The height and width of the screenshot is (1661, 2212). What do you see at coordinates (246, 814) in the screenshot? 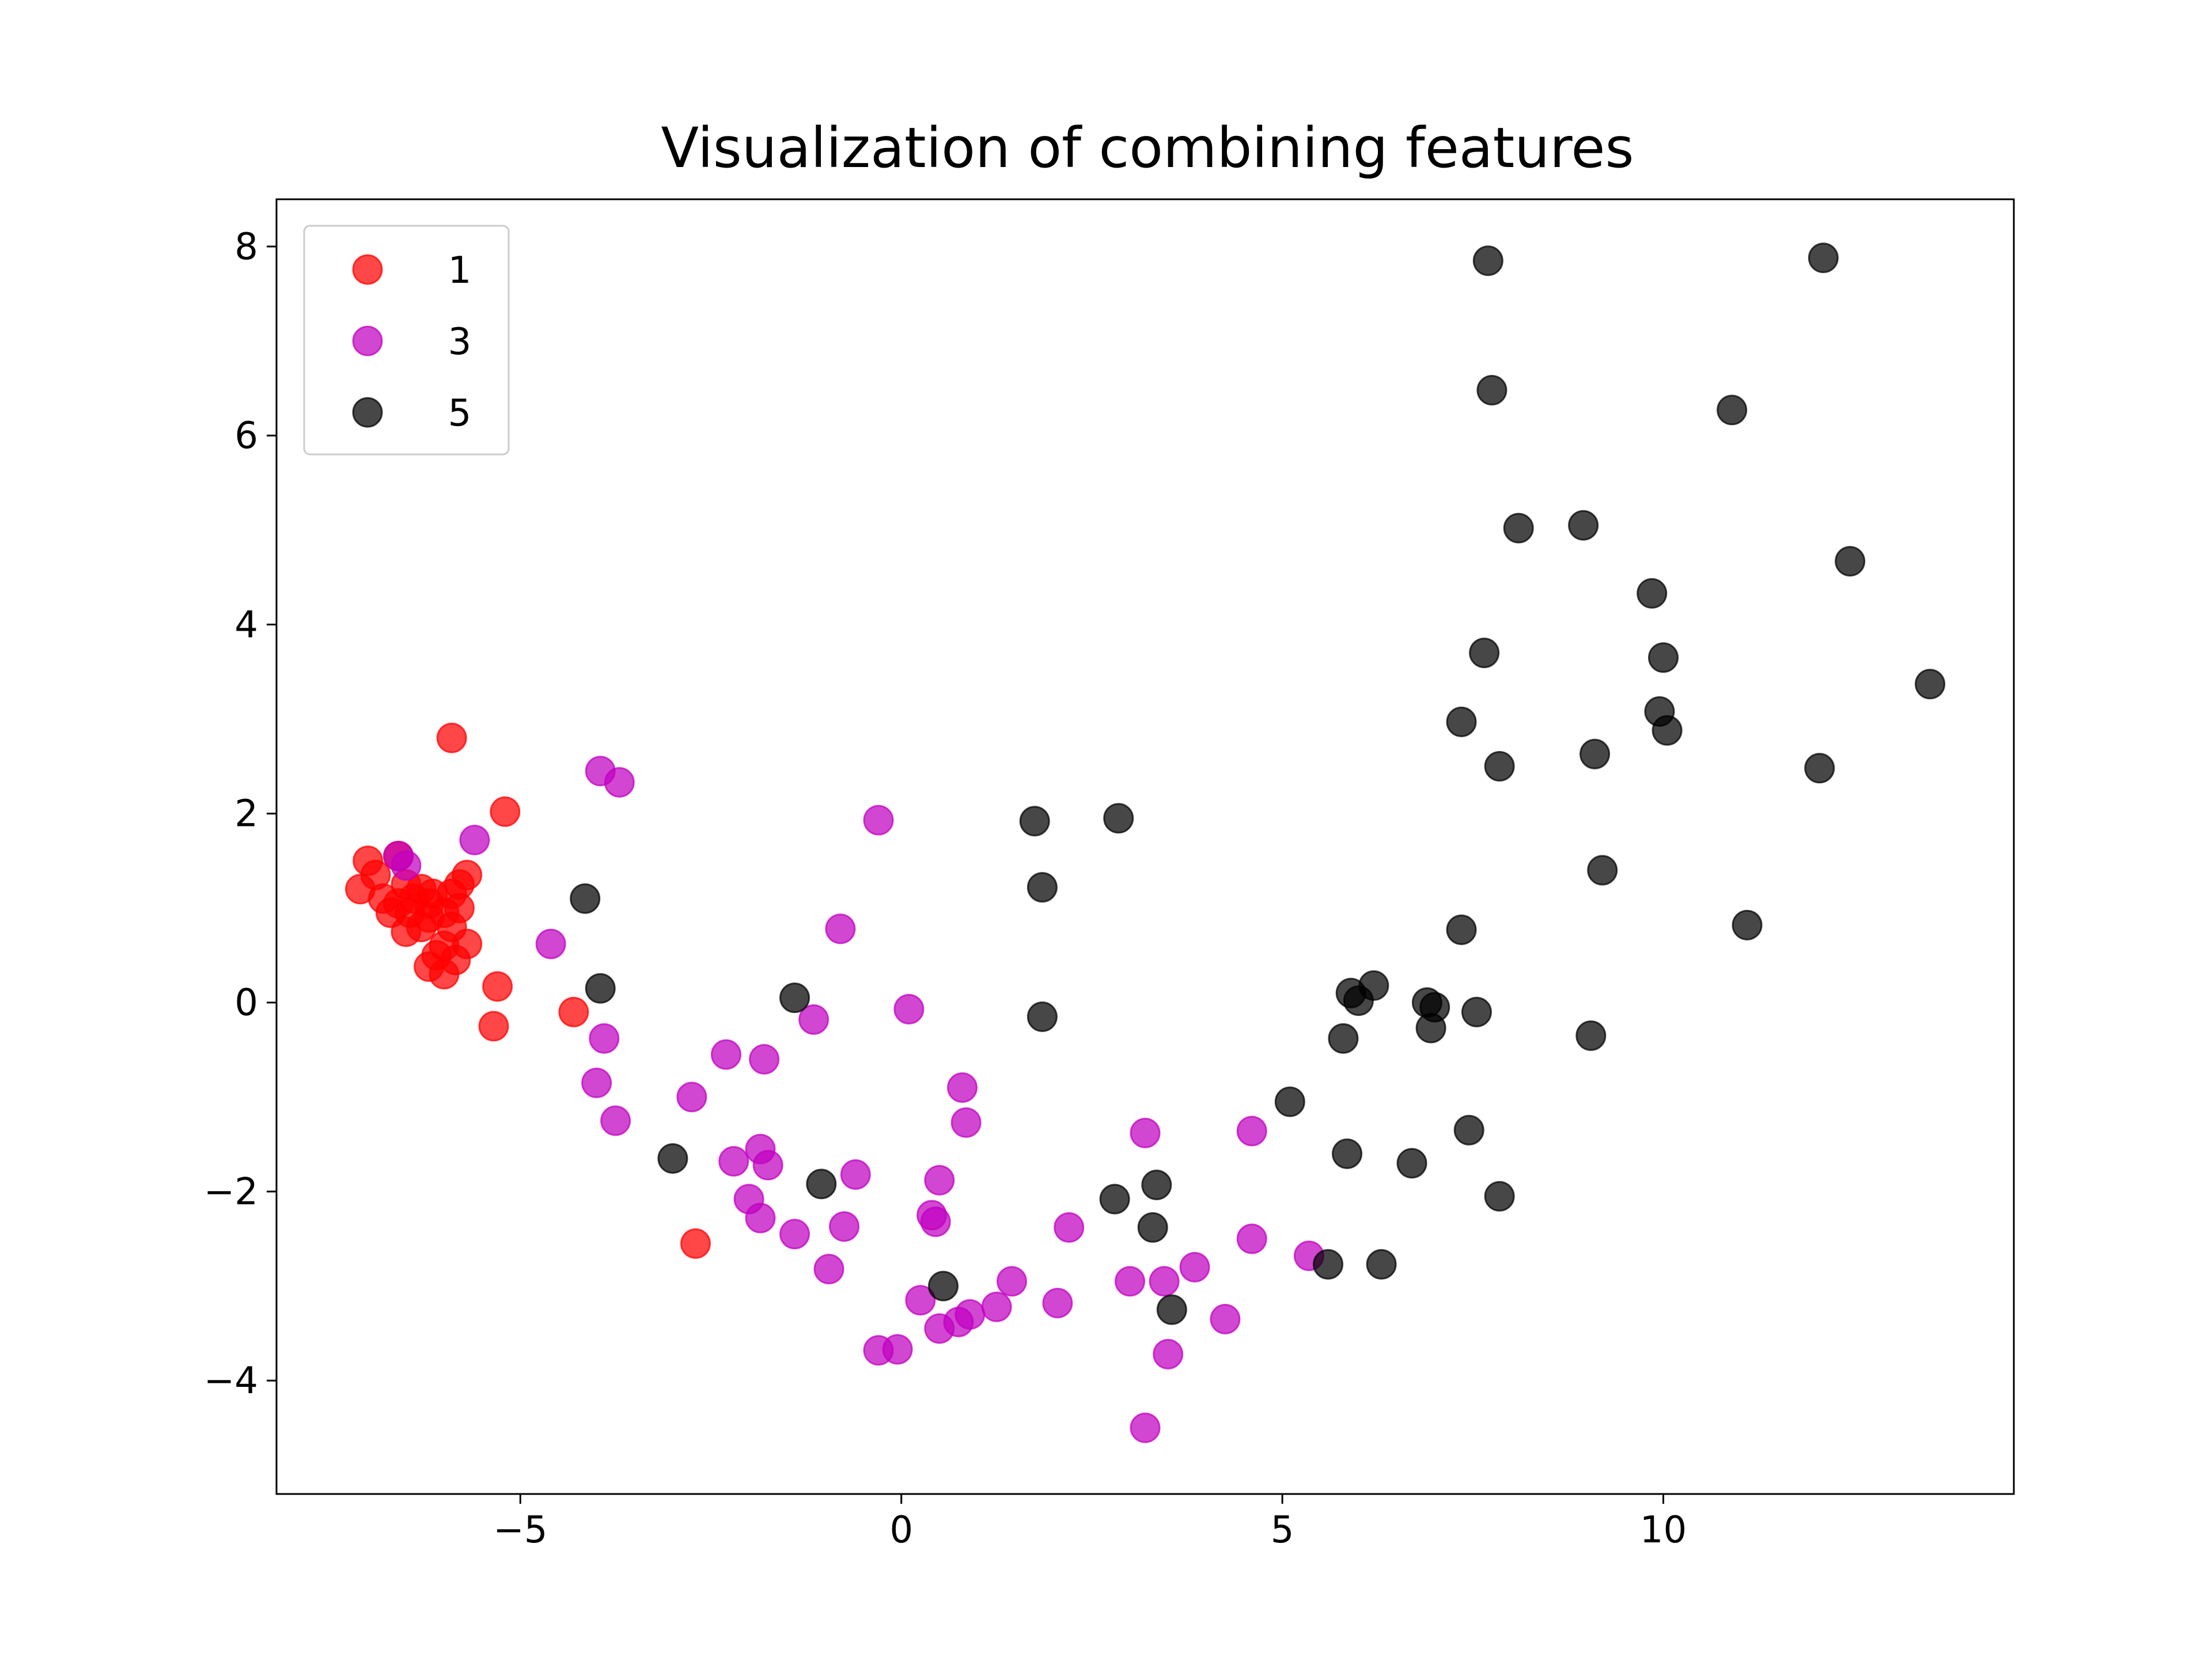
I see `y-tick-label: 2` at bounding box center [246, 814].